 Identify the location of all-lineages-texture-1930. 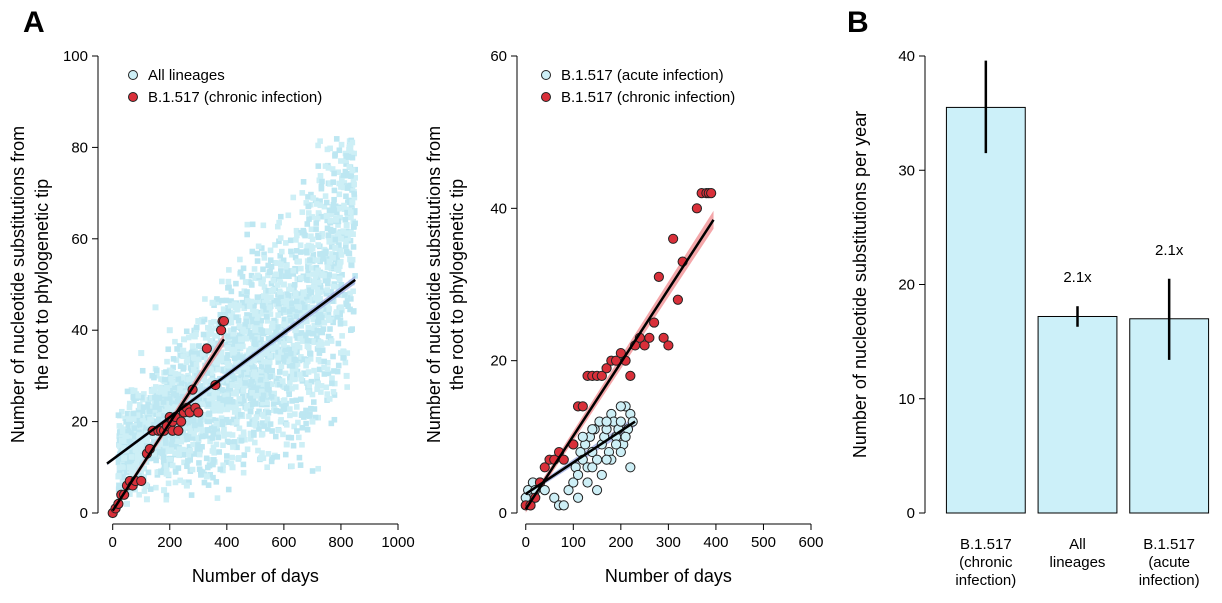
(266, 402).